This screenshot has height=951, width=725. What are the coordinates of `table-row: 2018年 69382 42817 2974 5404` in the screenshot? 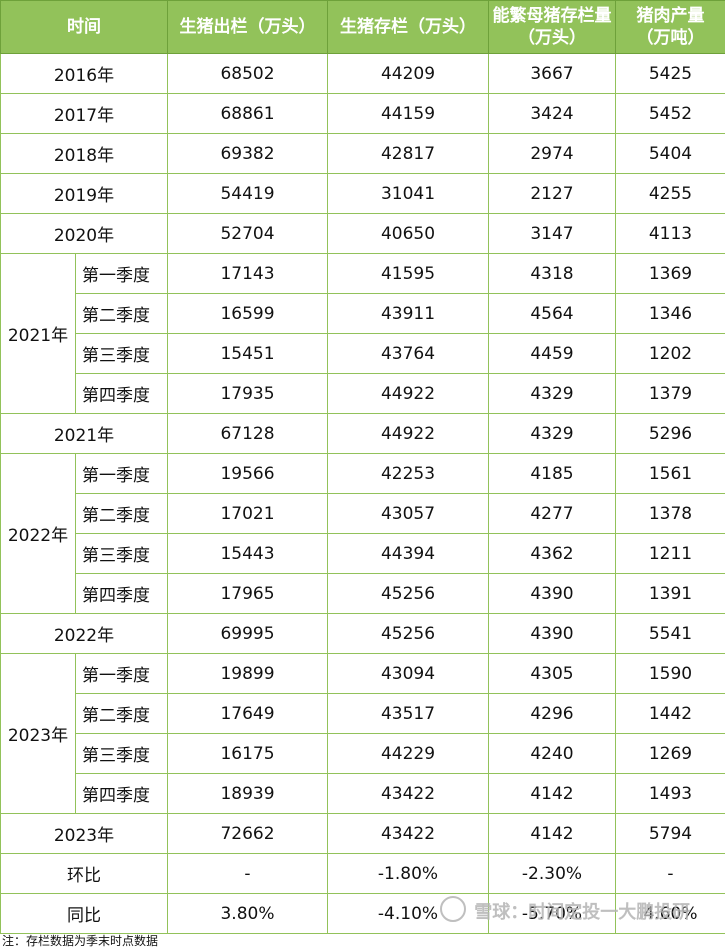 It's located at (362, 153).